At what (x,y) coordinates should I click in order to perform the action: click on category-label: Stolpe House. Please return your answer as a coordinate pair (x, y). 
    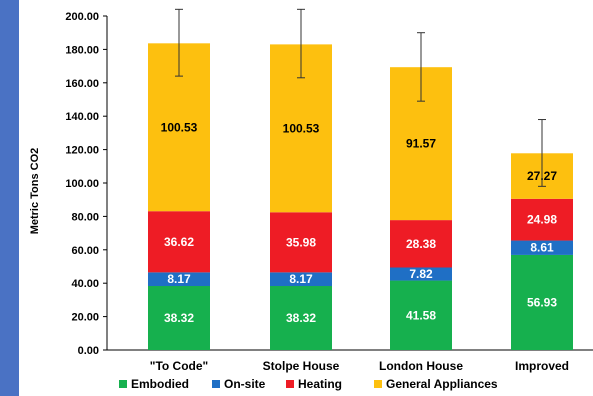
    Looking at the image, I should click on (301, 366).